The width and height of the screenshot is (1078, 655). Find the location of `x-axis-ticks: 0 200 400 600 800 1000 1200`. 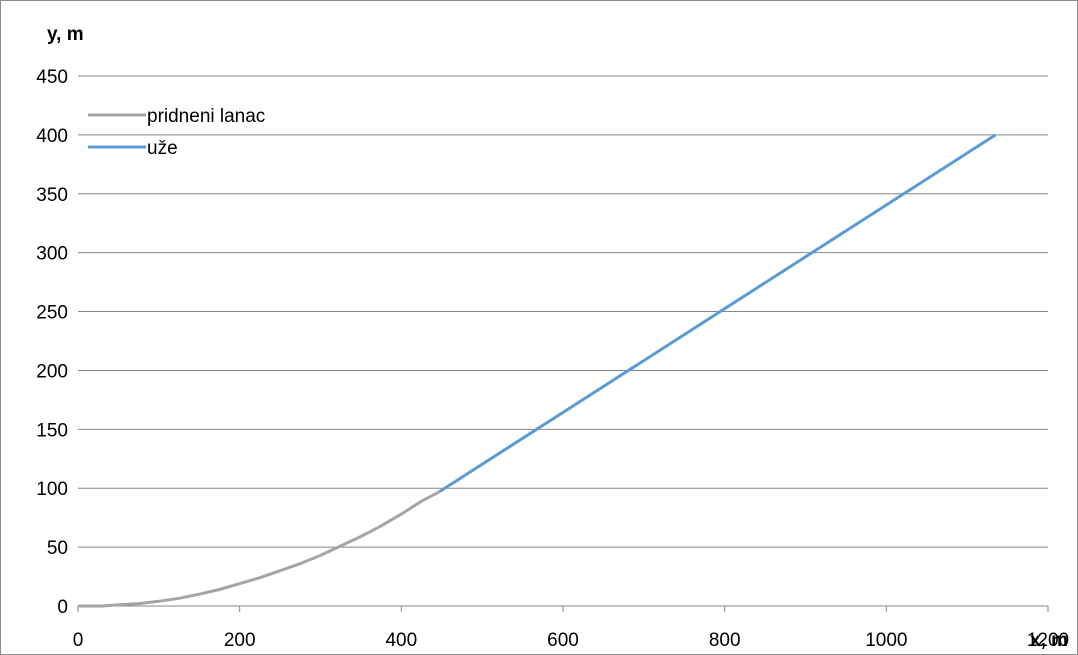

x-axis-ticks: 0 200 400 600 800 1000 1200 is located at coordinates (571, 640).